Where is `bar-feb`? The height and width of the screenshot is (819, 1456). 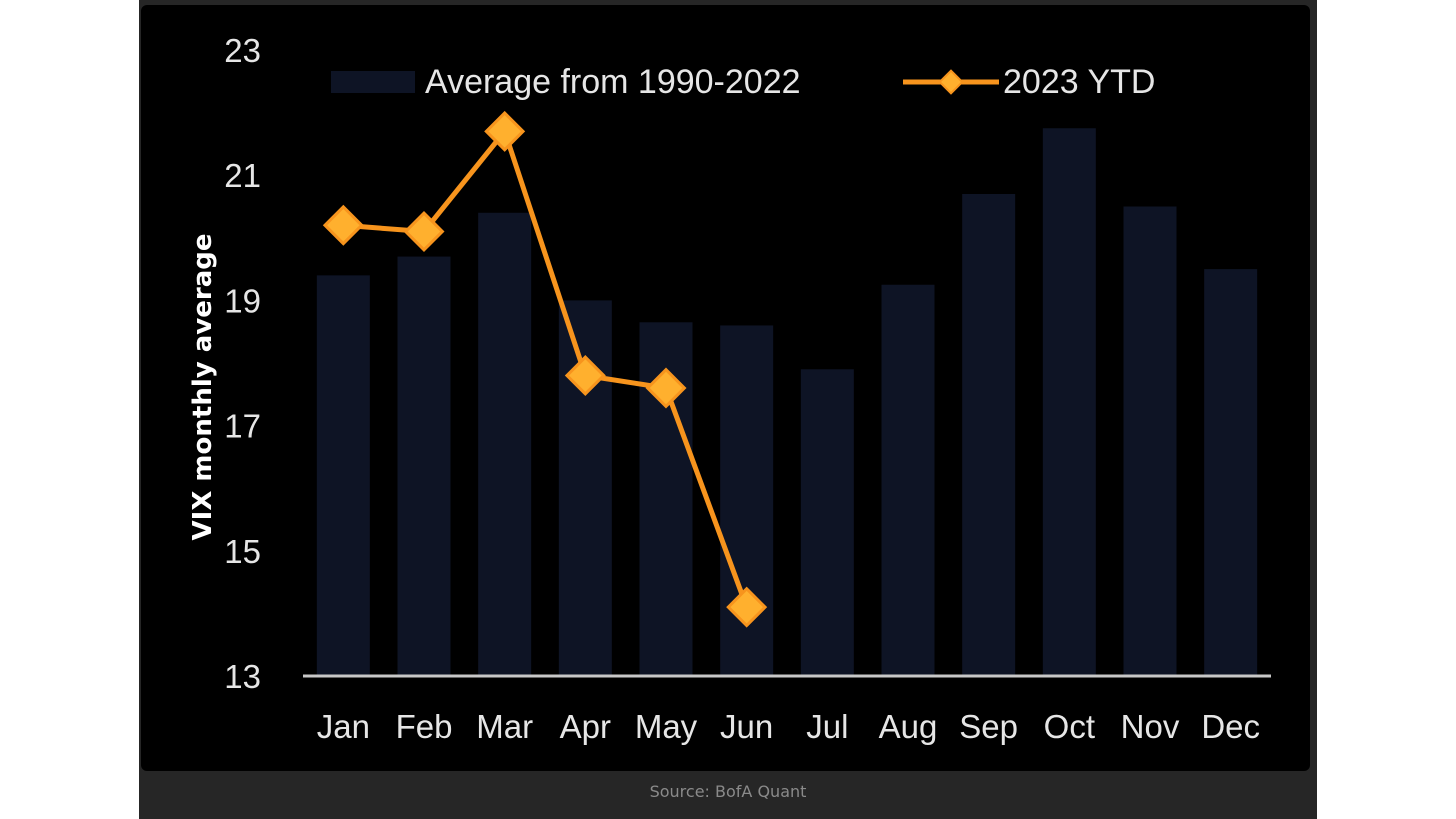 bar-feb is located at coordinates (424, 466).